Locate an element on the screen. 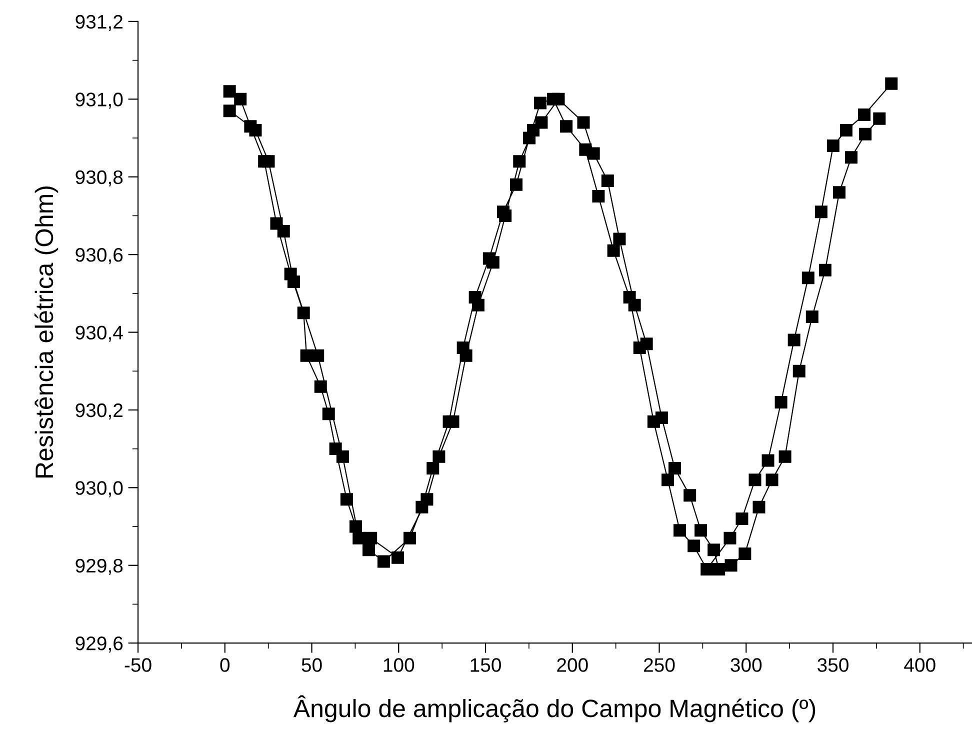  y-tick-label: 929,6 is located at coordinates (99, 644).